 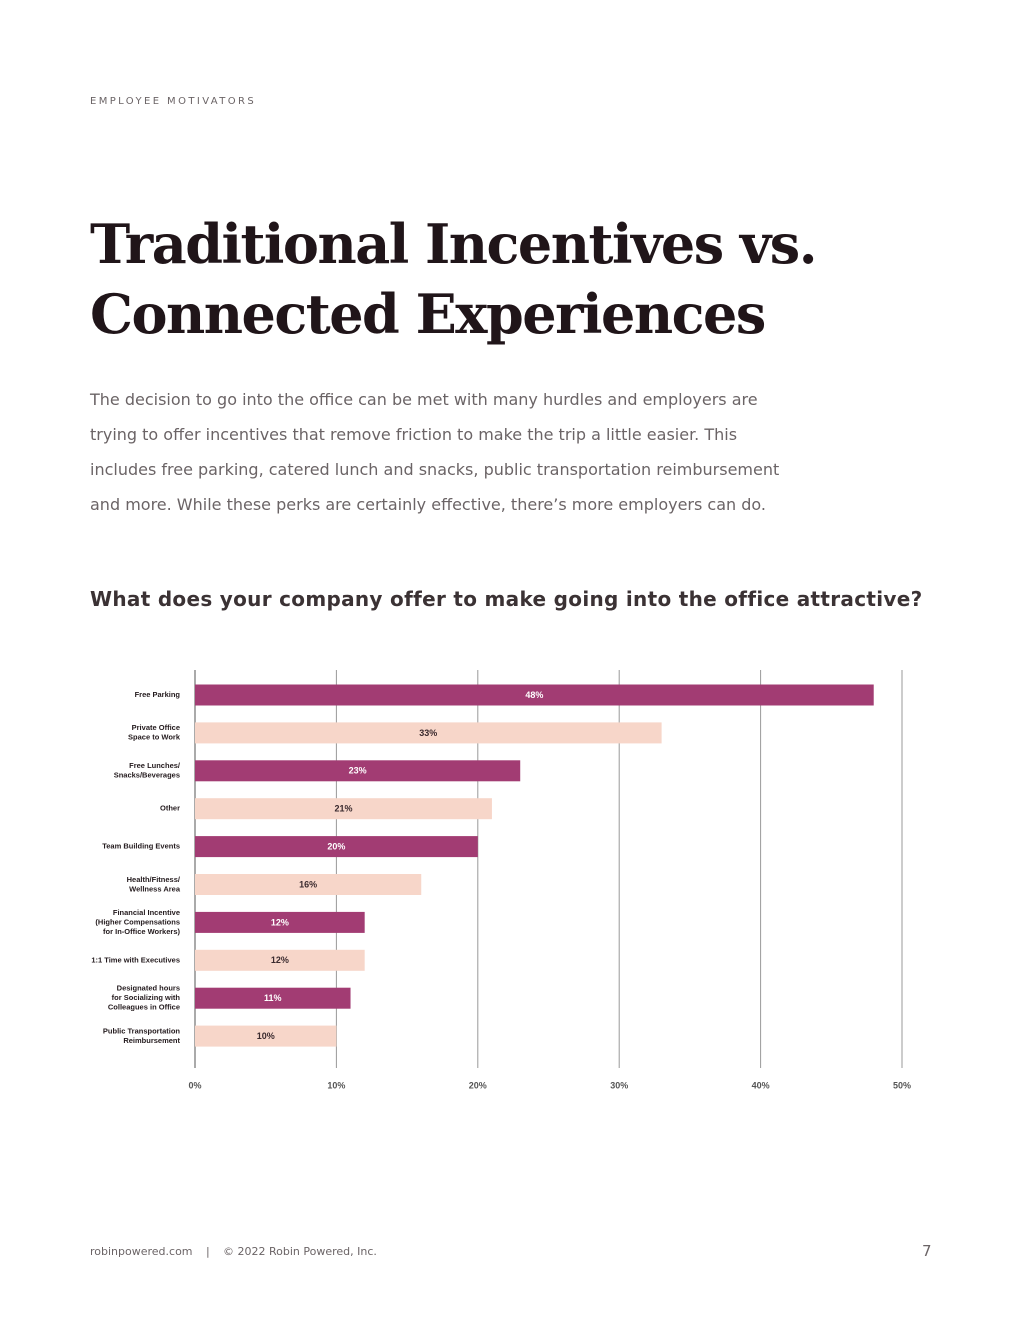 What do you see at coordinates (761, 1085) in the screenshot?
I see `x-tick-label: 40%` at bounding box center [761, 1085].